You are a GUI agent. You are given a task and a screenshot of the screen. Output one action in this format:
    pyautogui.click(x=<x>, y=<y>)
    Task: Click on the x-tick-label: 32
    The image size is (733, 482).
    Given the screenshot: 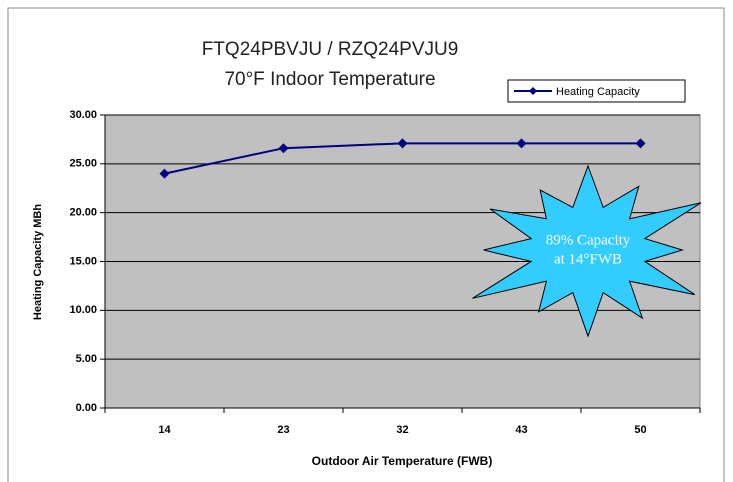 What is the action you would take?
    pyautogui.click(x=402, y=430)
    